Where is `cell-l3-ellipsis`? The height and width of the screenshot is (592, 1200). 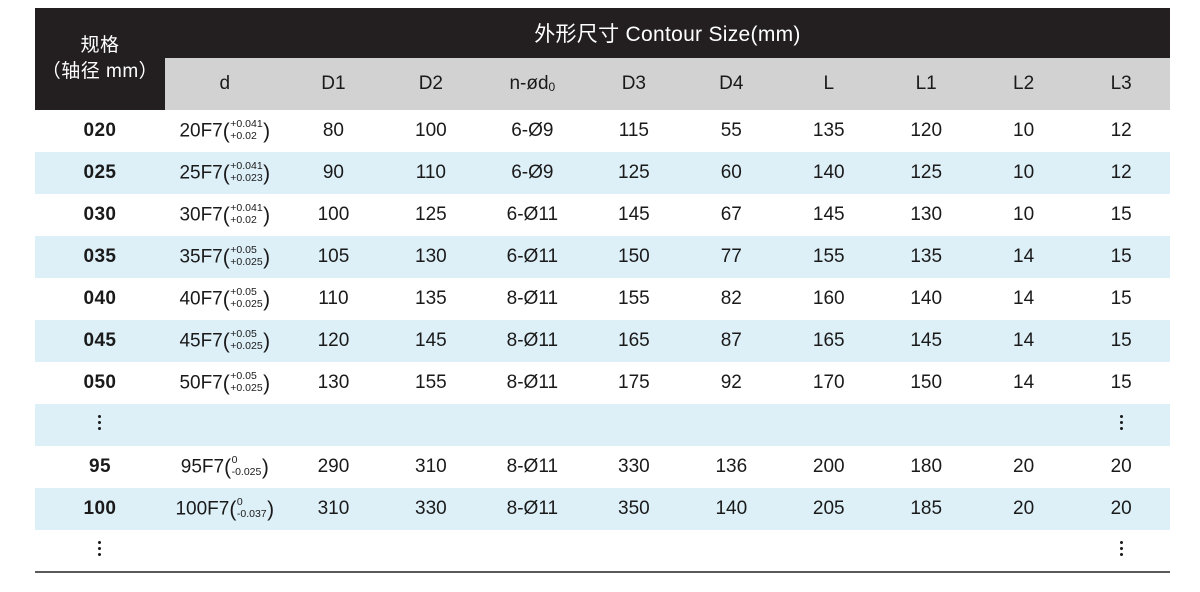
cell-l3-ellipsis is located at coordinates (1121, 551).